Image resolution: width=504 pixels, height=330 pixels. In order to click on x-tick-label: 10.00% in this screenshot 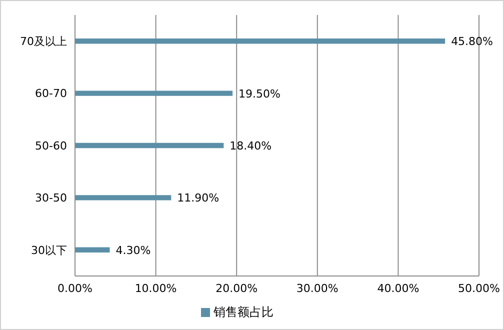, I will do `click(155, 288)`.